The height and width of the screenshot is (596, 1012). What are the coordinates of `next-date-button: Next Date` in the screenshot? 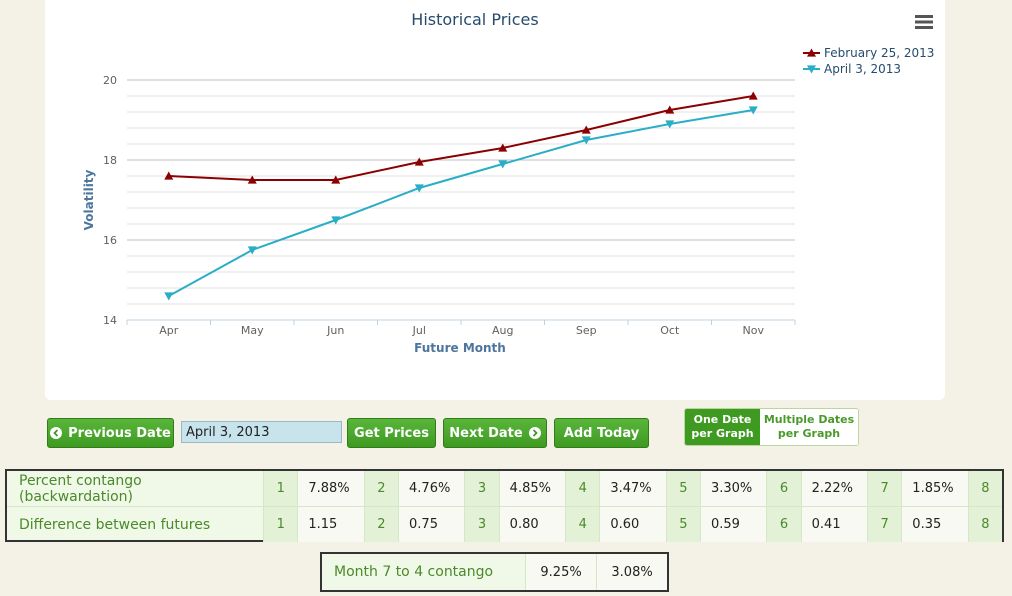 It's located at (495, 433).